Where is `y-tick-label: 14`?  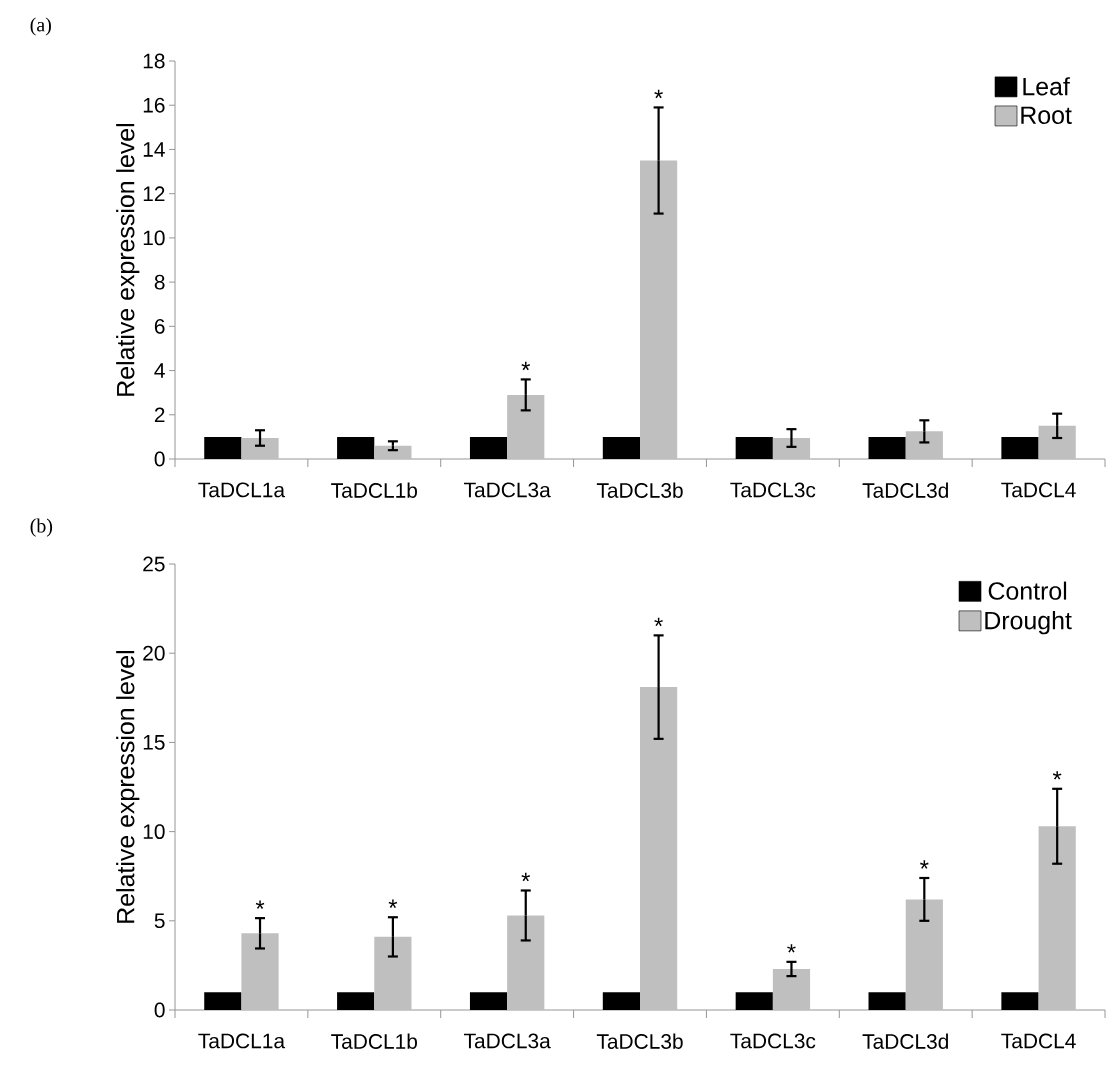 y-tick-label: 14 is located at coordinates (154, 149).